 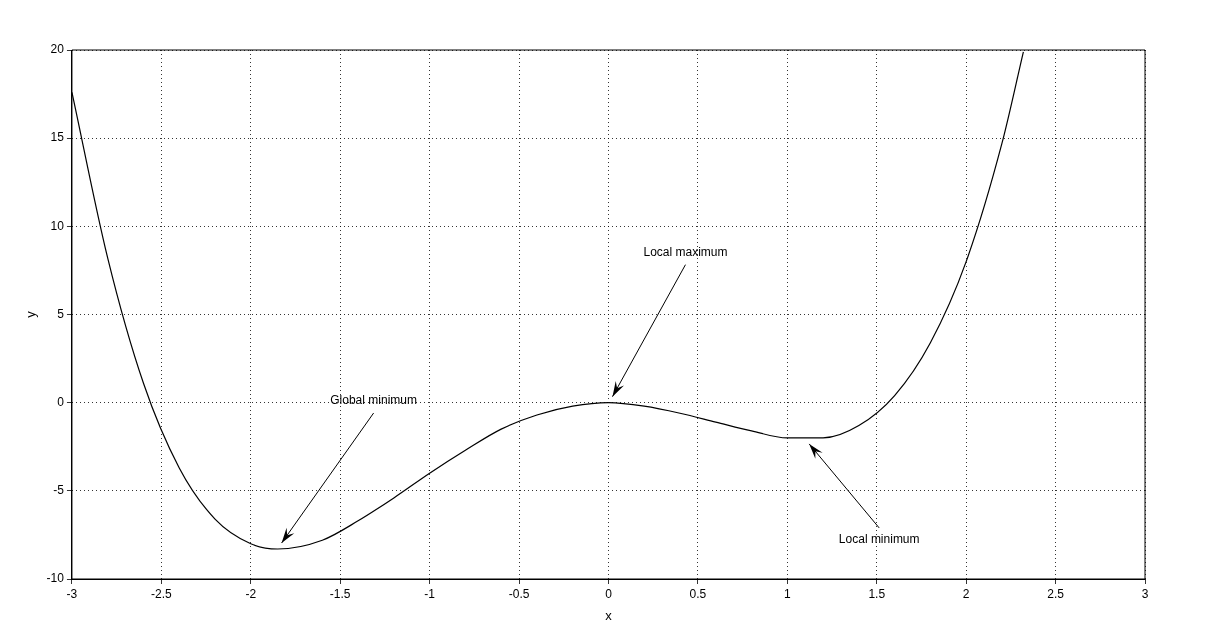 What do you see at coordinates (966, 593) in the screenshot?
I see `x-tick-label: 2` at bounding box center [966, 593].